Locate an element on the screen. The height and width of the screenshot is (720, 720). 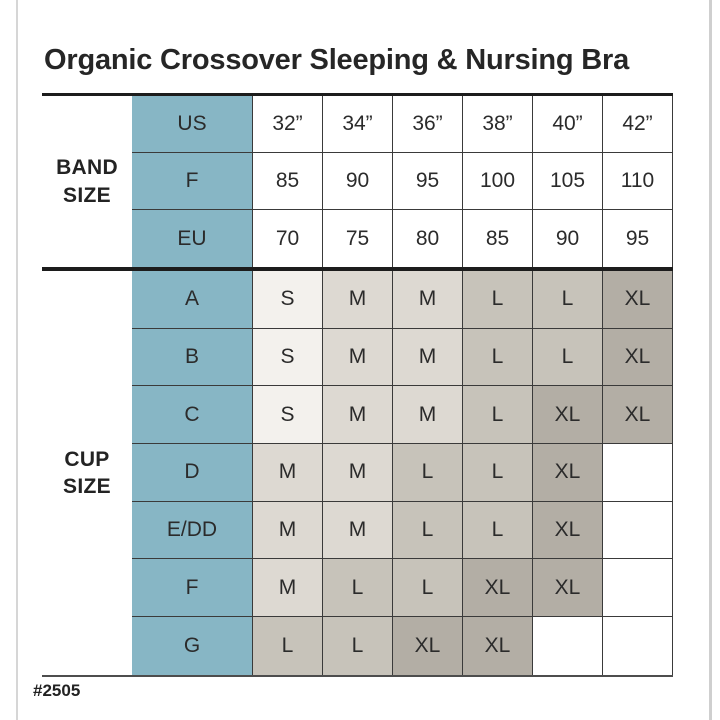
band-cell: 32” is located at coordinates (288, 124).